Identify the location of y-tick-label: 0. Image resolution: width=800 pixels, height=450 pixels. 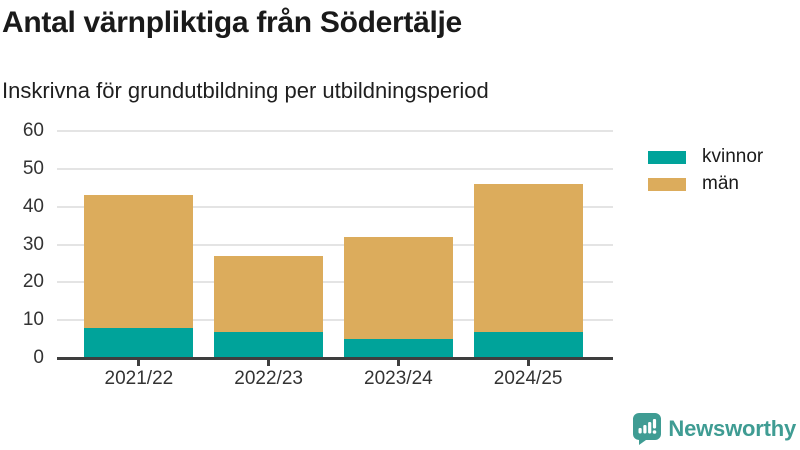
(38, 357).